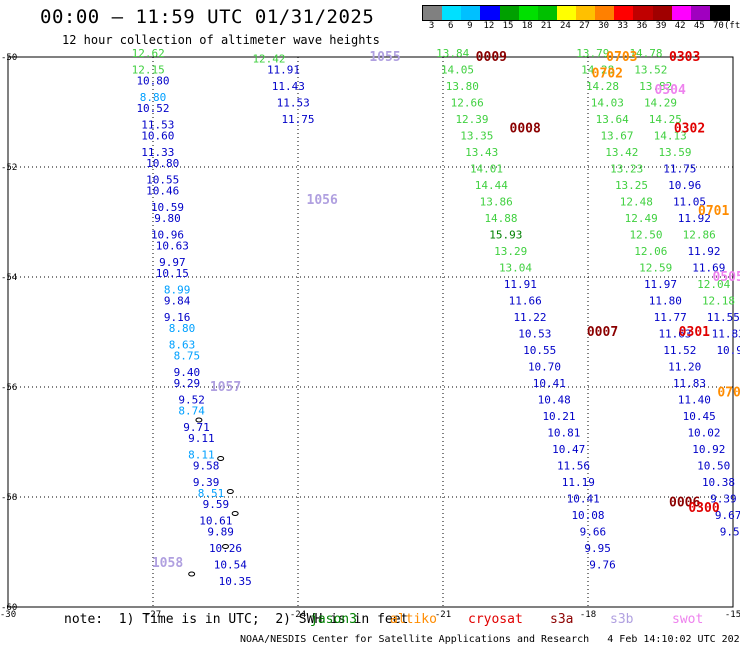 The height and width of the screenshot is (650, 740). Describe the element at coordinates (593, 532) in the screenshot. I see `wave-height-label: 9.66` at that location.